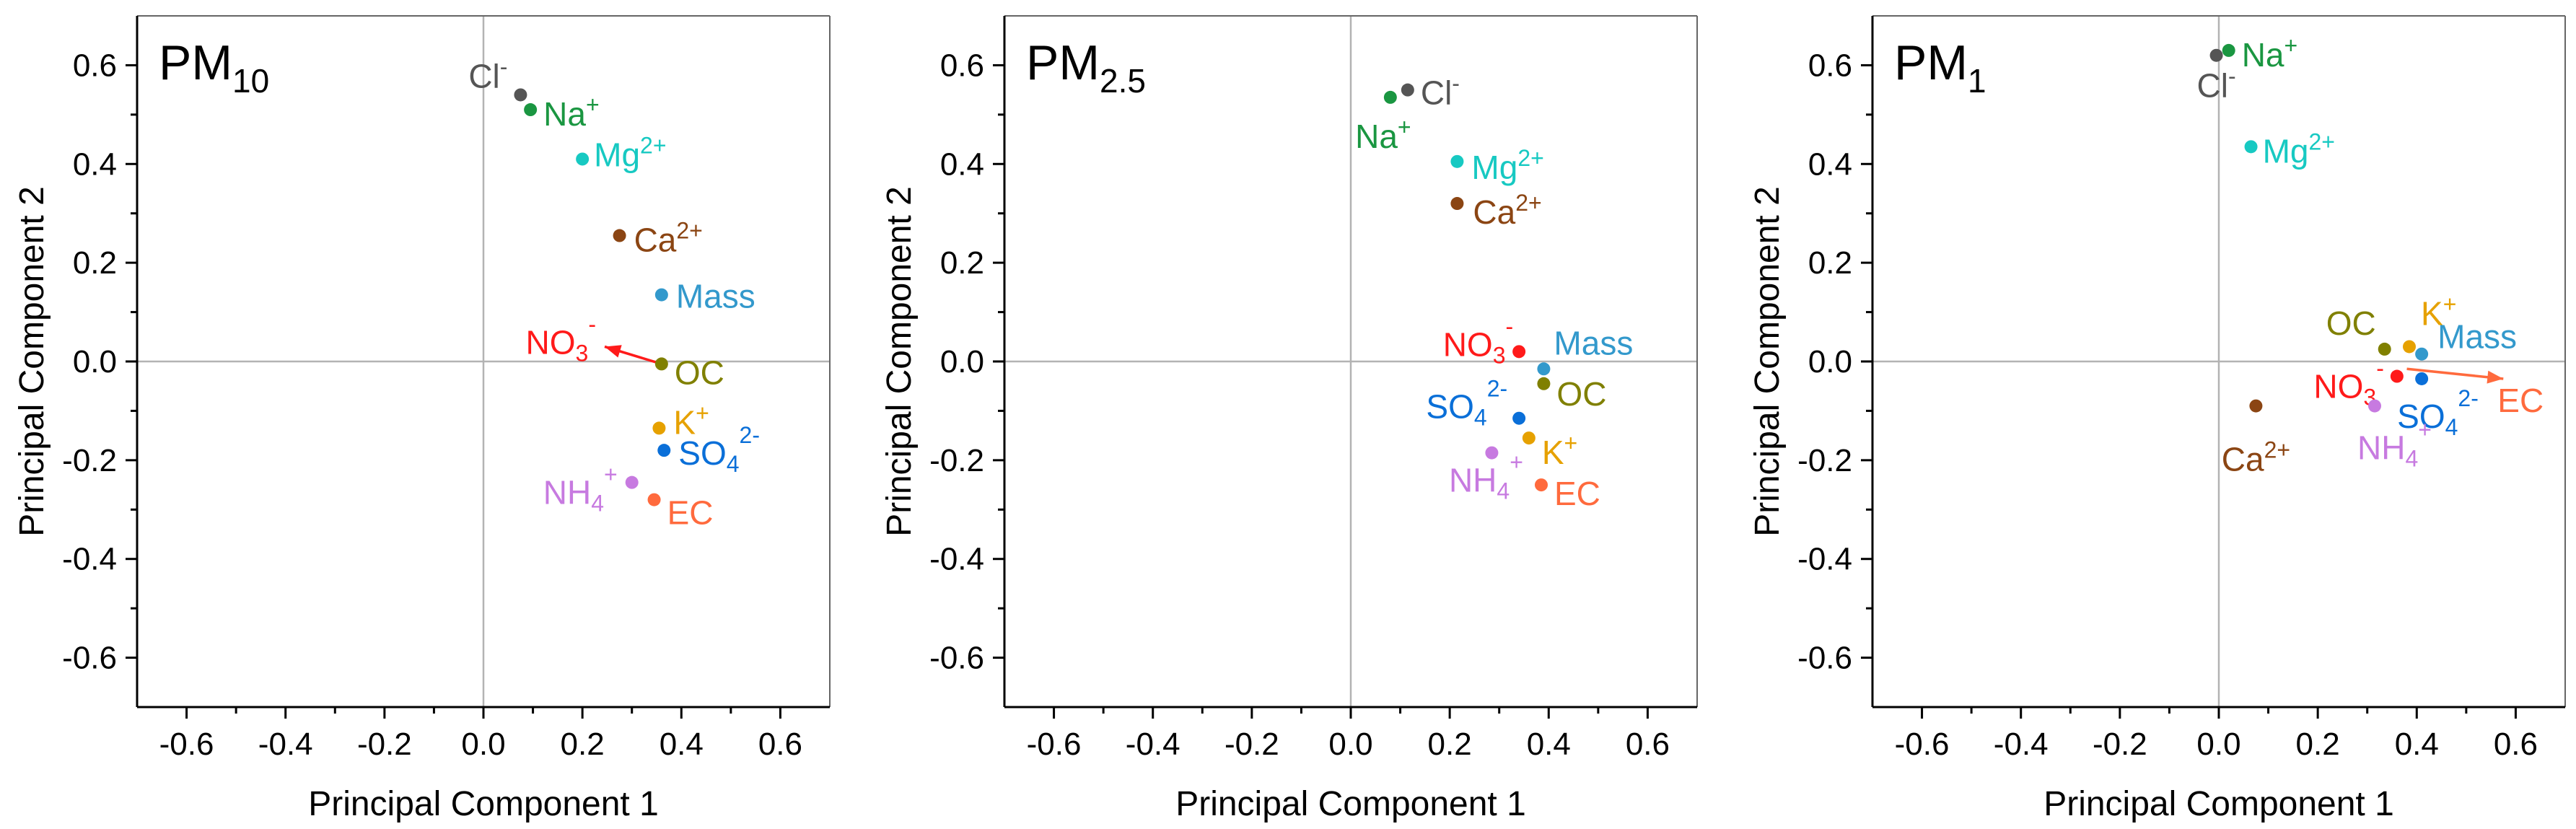 Image resolution: width=2576 pixels, height=829 pixels. What do you see at coordinates (1519, 352) in the screenshot?
I see `point-no3-ion` at bounding box center [1519, 352].